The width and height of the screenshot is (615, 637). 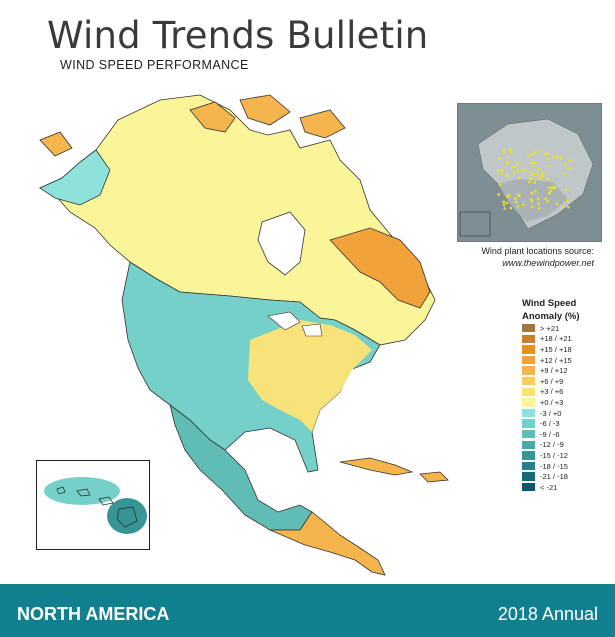 I want to click on legend-item: -12 / -9, so click(x=567, y=445).